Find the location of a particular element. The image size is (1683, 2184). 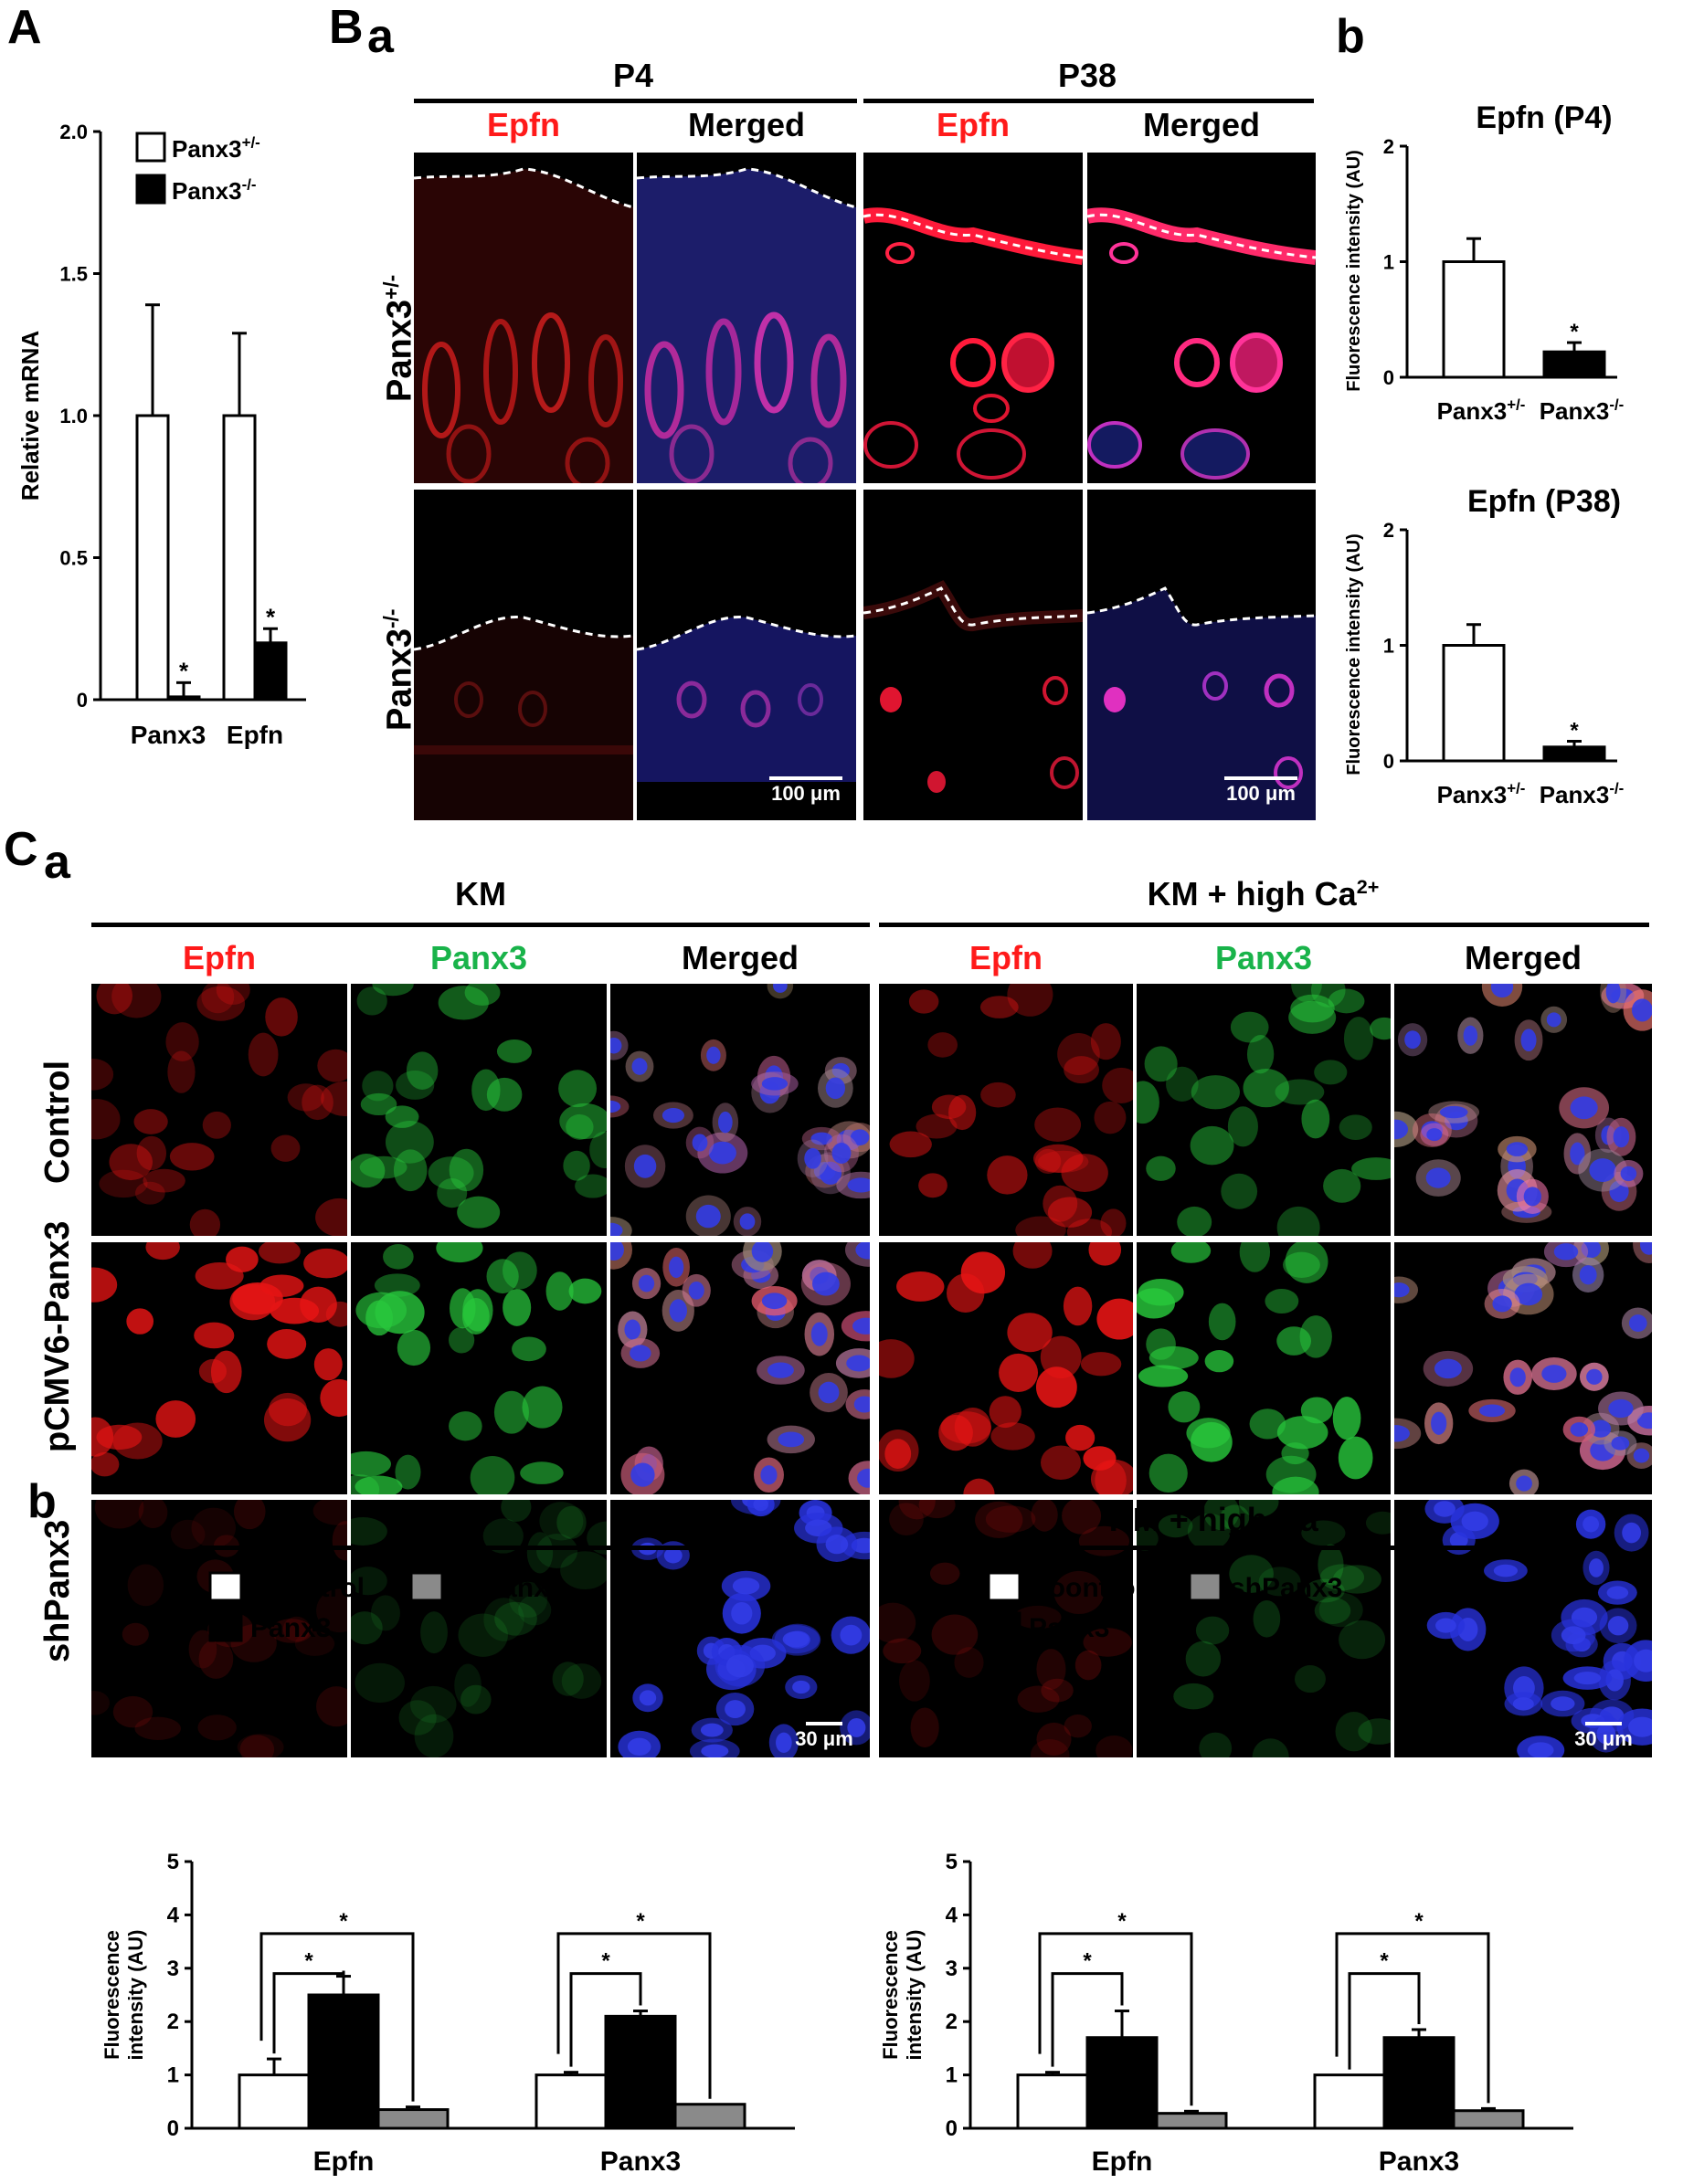

panel-label-ca: a is located at coordinates (57, 863).